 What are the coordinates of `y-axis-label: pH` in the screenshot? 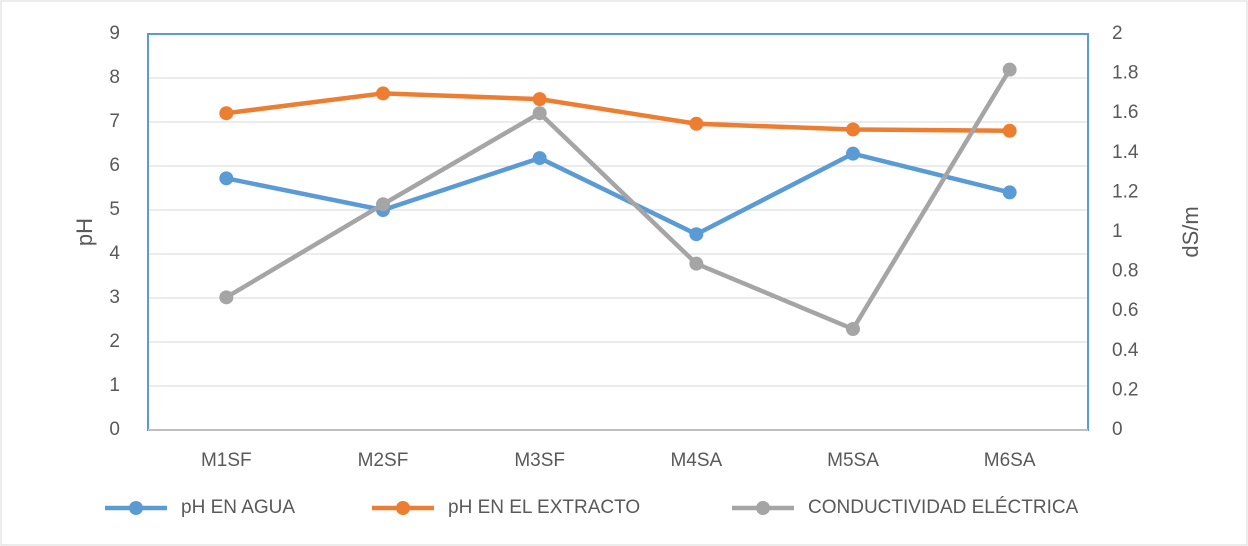 It's located at (84, 232).